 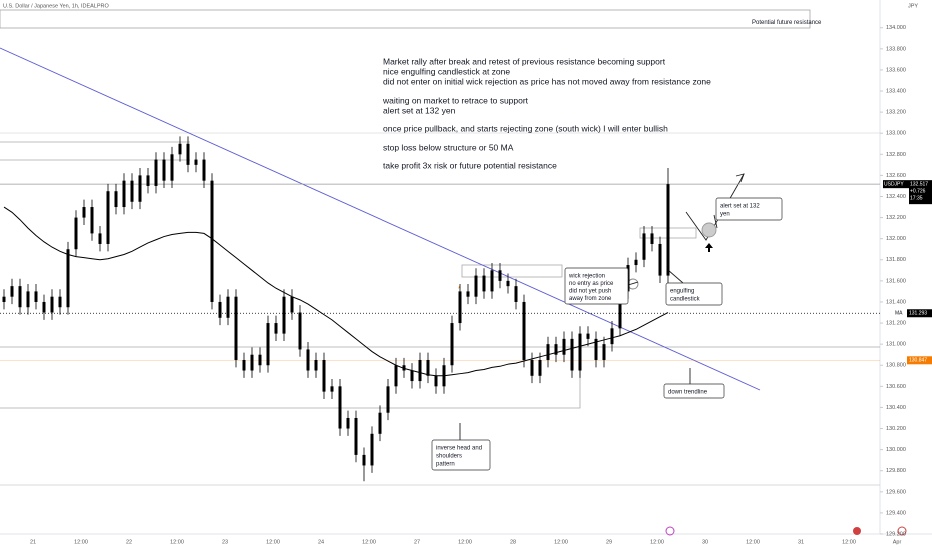 What do you see at coordinates (896, 113) in the screenshot?
I see `y-tick-label: 133.200` at bounding box center [896, 113].